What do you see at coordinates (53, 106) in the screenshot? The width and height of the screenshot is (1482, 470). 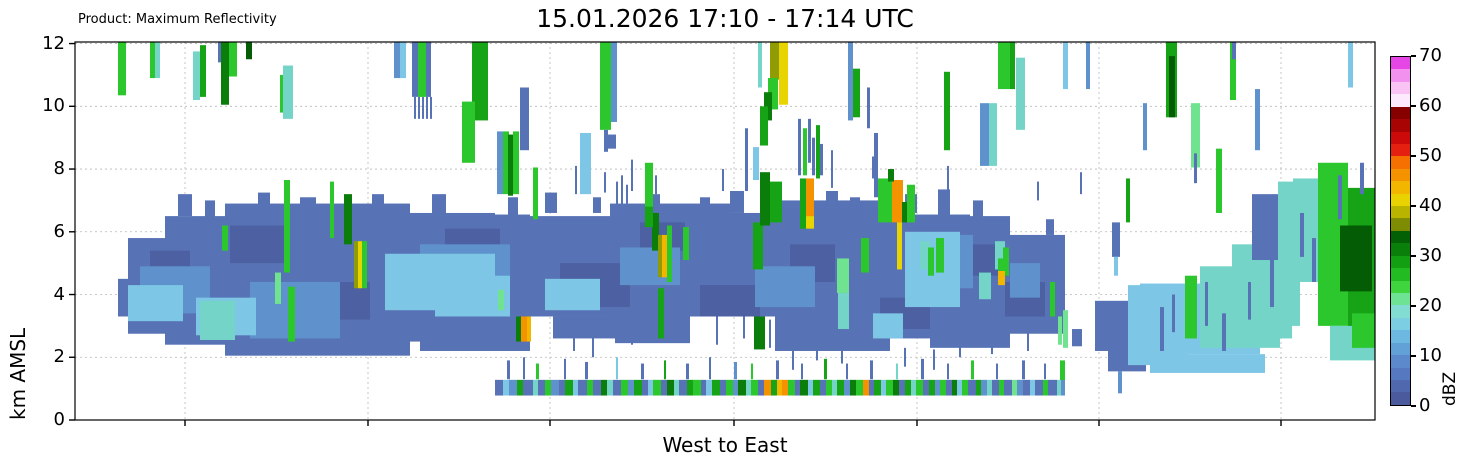 I see `y-tick-label: 10` at bounding box center [53, 106].